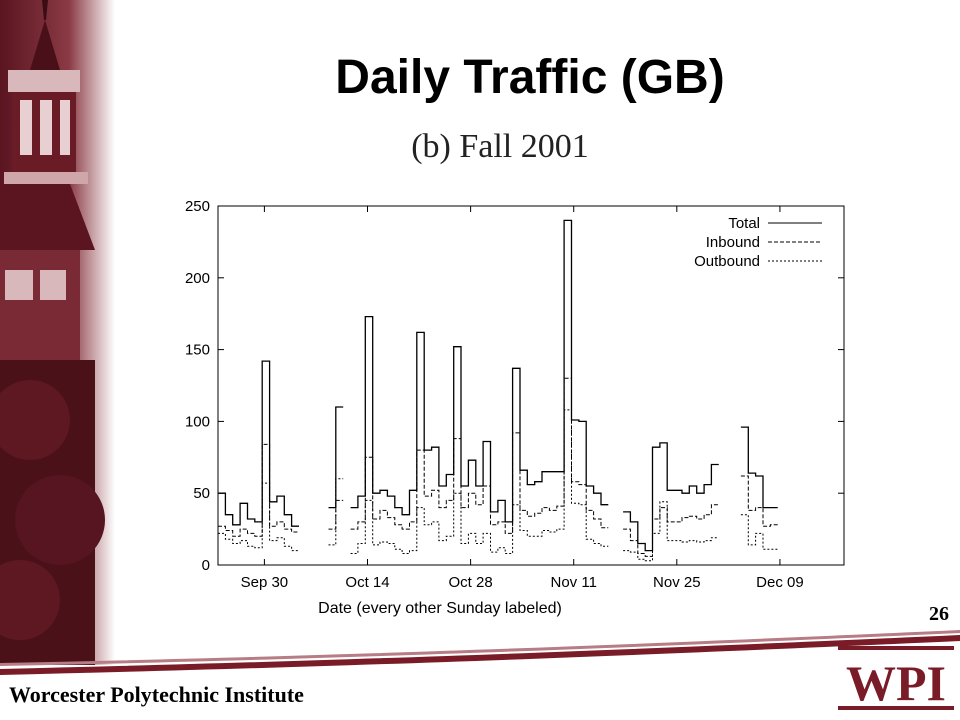 Image resolution: width=960 pixels, height=720 pixels. Describe the element at coordinates (156, 694) in the screenshot. I see `footer-institution-name: Worcester Polytechnic Institute` at that location.